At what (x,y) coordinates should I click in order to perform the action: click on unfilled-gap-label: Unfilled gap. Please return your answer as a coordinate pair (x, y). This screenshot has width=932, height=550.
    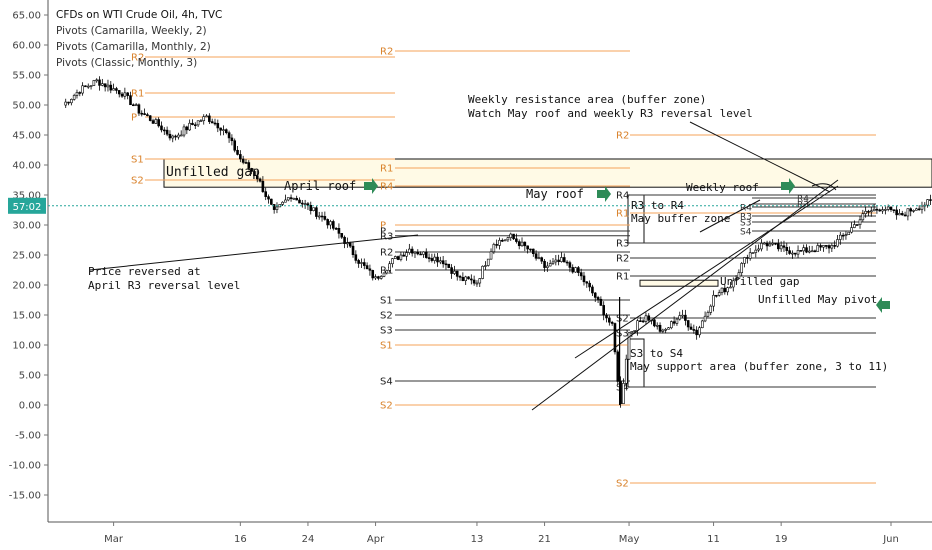
    Looking at the image, I should click on (213, 172).